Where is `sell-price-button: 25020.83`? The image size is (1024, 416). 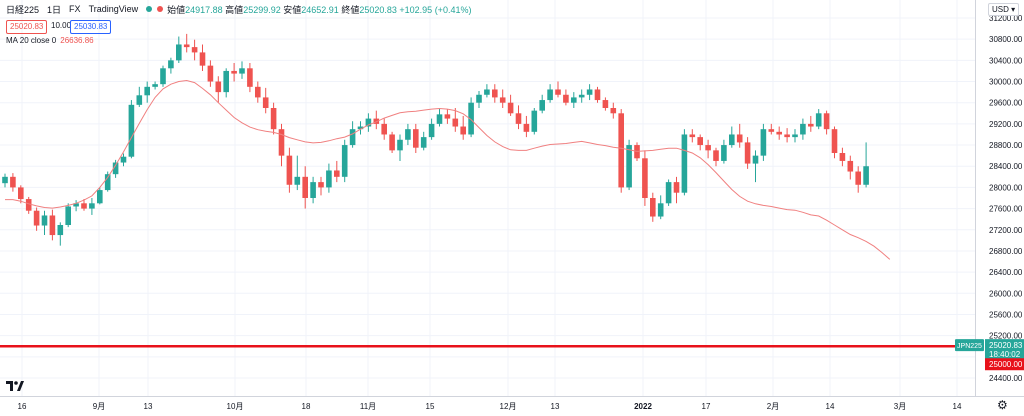
sell-price-button: 25020.83 is located at coordinates (27, 27).